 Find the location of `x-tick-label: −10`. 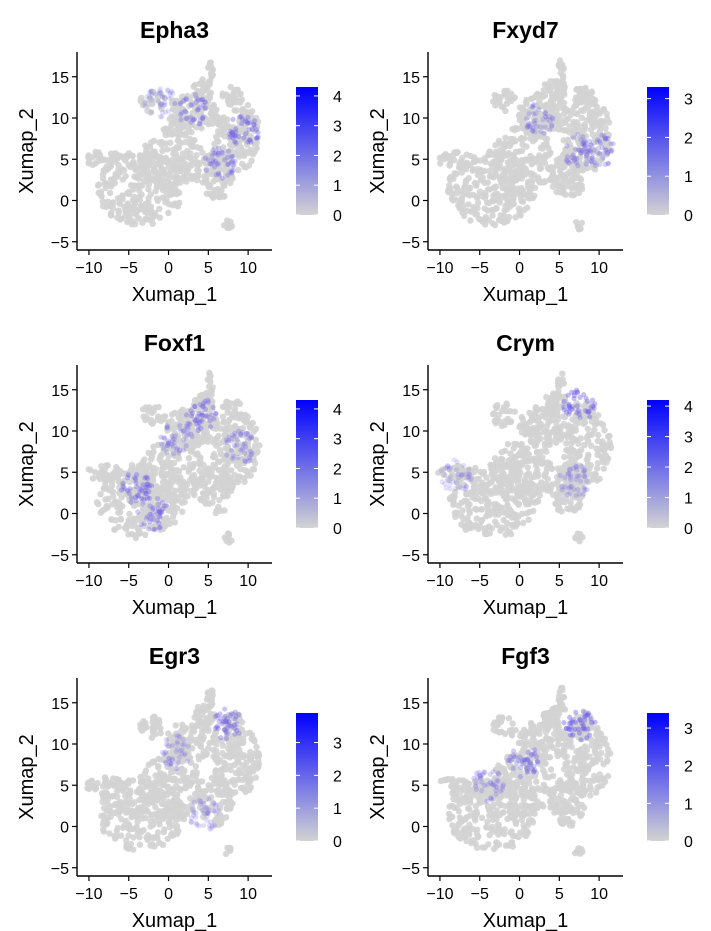

x-tick-label: −10 is located at coordinates (439, 268).